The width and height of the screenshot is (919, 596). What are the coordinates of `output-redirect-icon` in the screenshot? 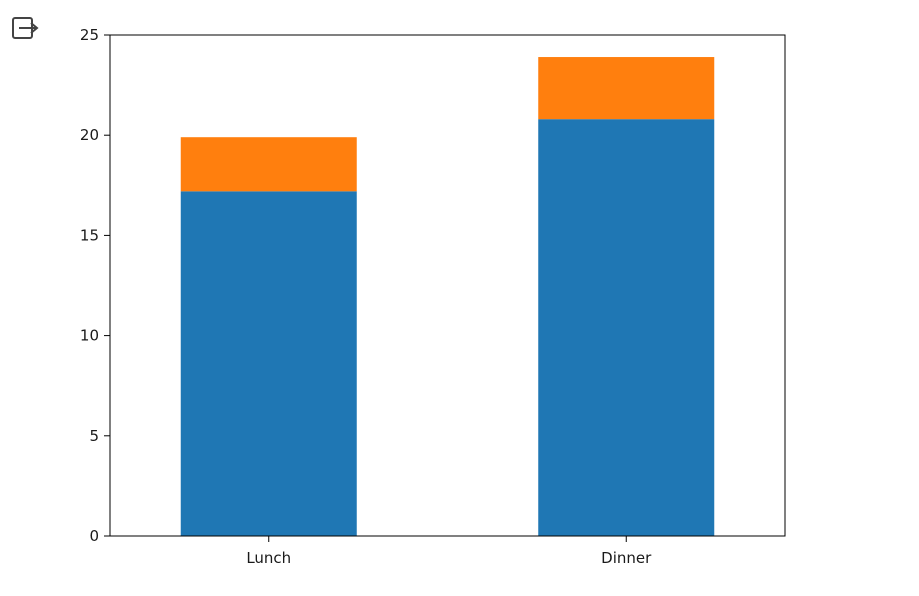 It's located at (25, 29).